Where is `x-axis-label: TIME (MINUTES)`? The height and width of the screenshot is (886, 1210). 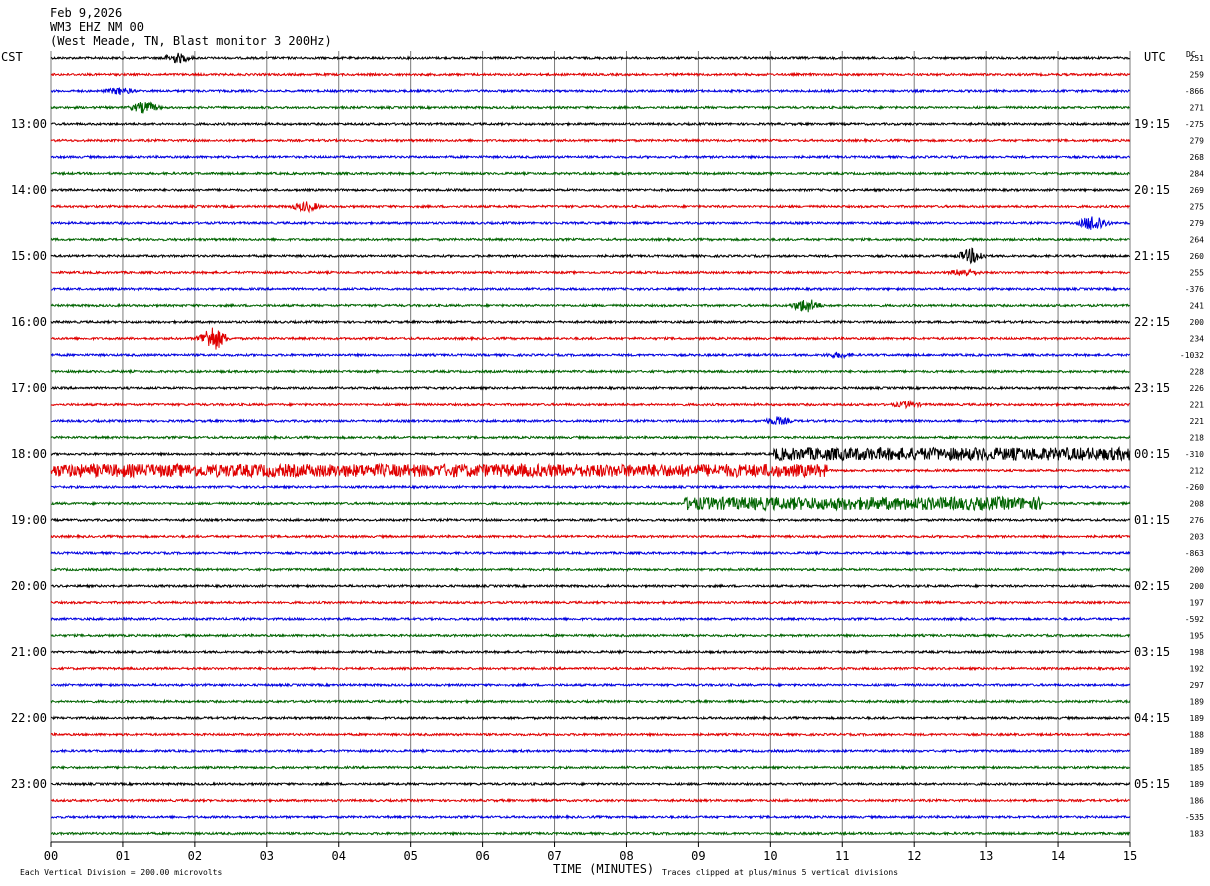 x-axis-label: TIME (MINUTES) is located at coordinates (603, 869).